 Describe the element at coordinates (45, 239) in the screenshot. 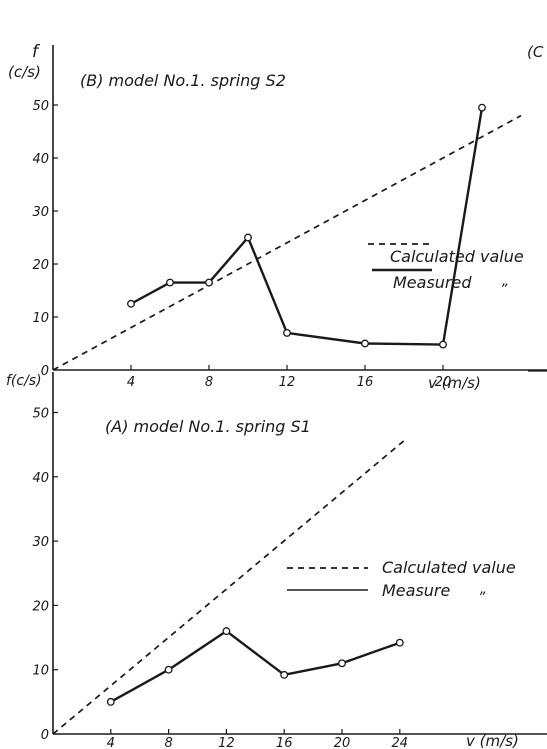

I see `panel-b-y-ticks: 0 10 20 30 40 50` at that location.